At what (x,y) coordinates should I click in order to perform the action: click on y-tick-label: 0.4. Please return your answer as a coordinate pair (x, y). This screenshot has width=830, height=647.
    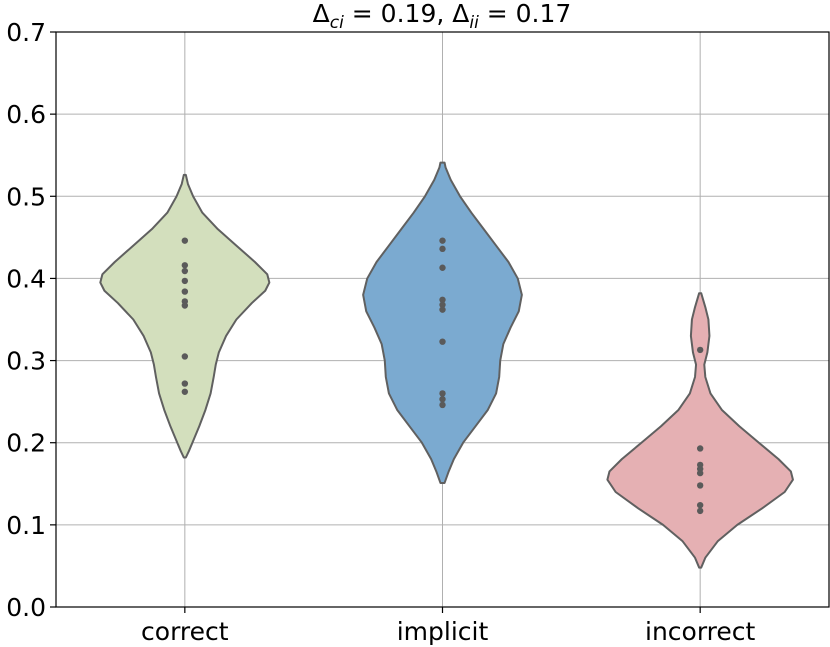
    Looking at the image, I should click on (26, 278).